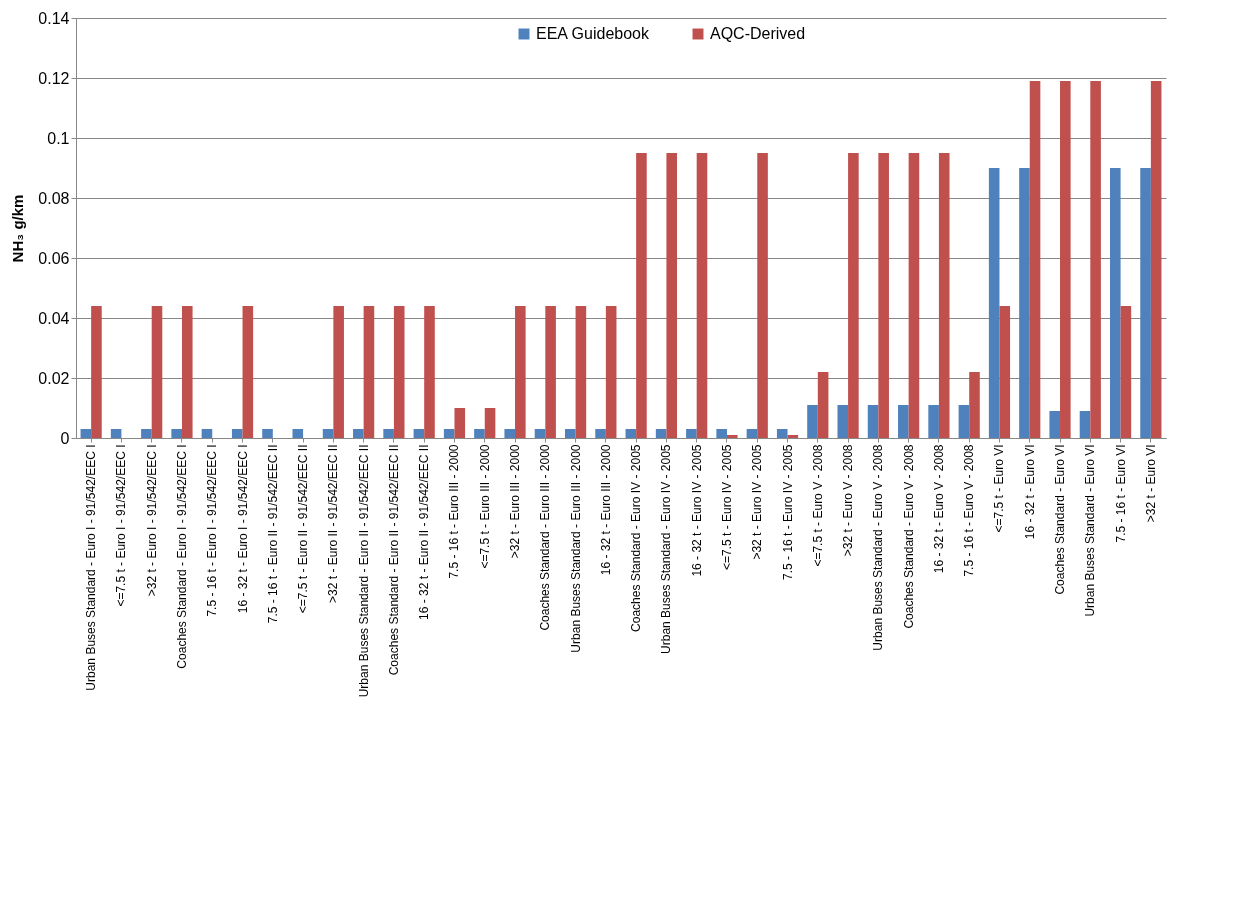  I want to click on legend-label: EEA Guidebook, so click(593, 33).